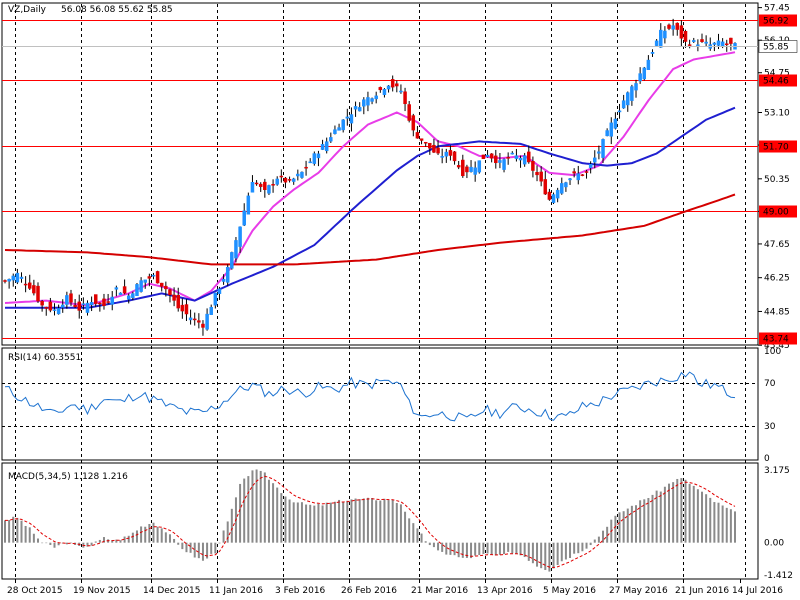  Describe the element at coordinates (236, 591) in the screenshot. I see `time-tick-label: 11 Jan 2016` at that location.